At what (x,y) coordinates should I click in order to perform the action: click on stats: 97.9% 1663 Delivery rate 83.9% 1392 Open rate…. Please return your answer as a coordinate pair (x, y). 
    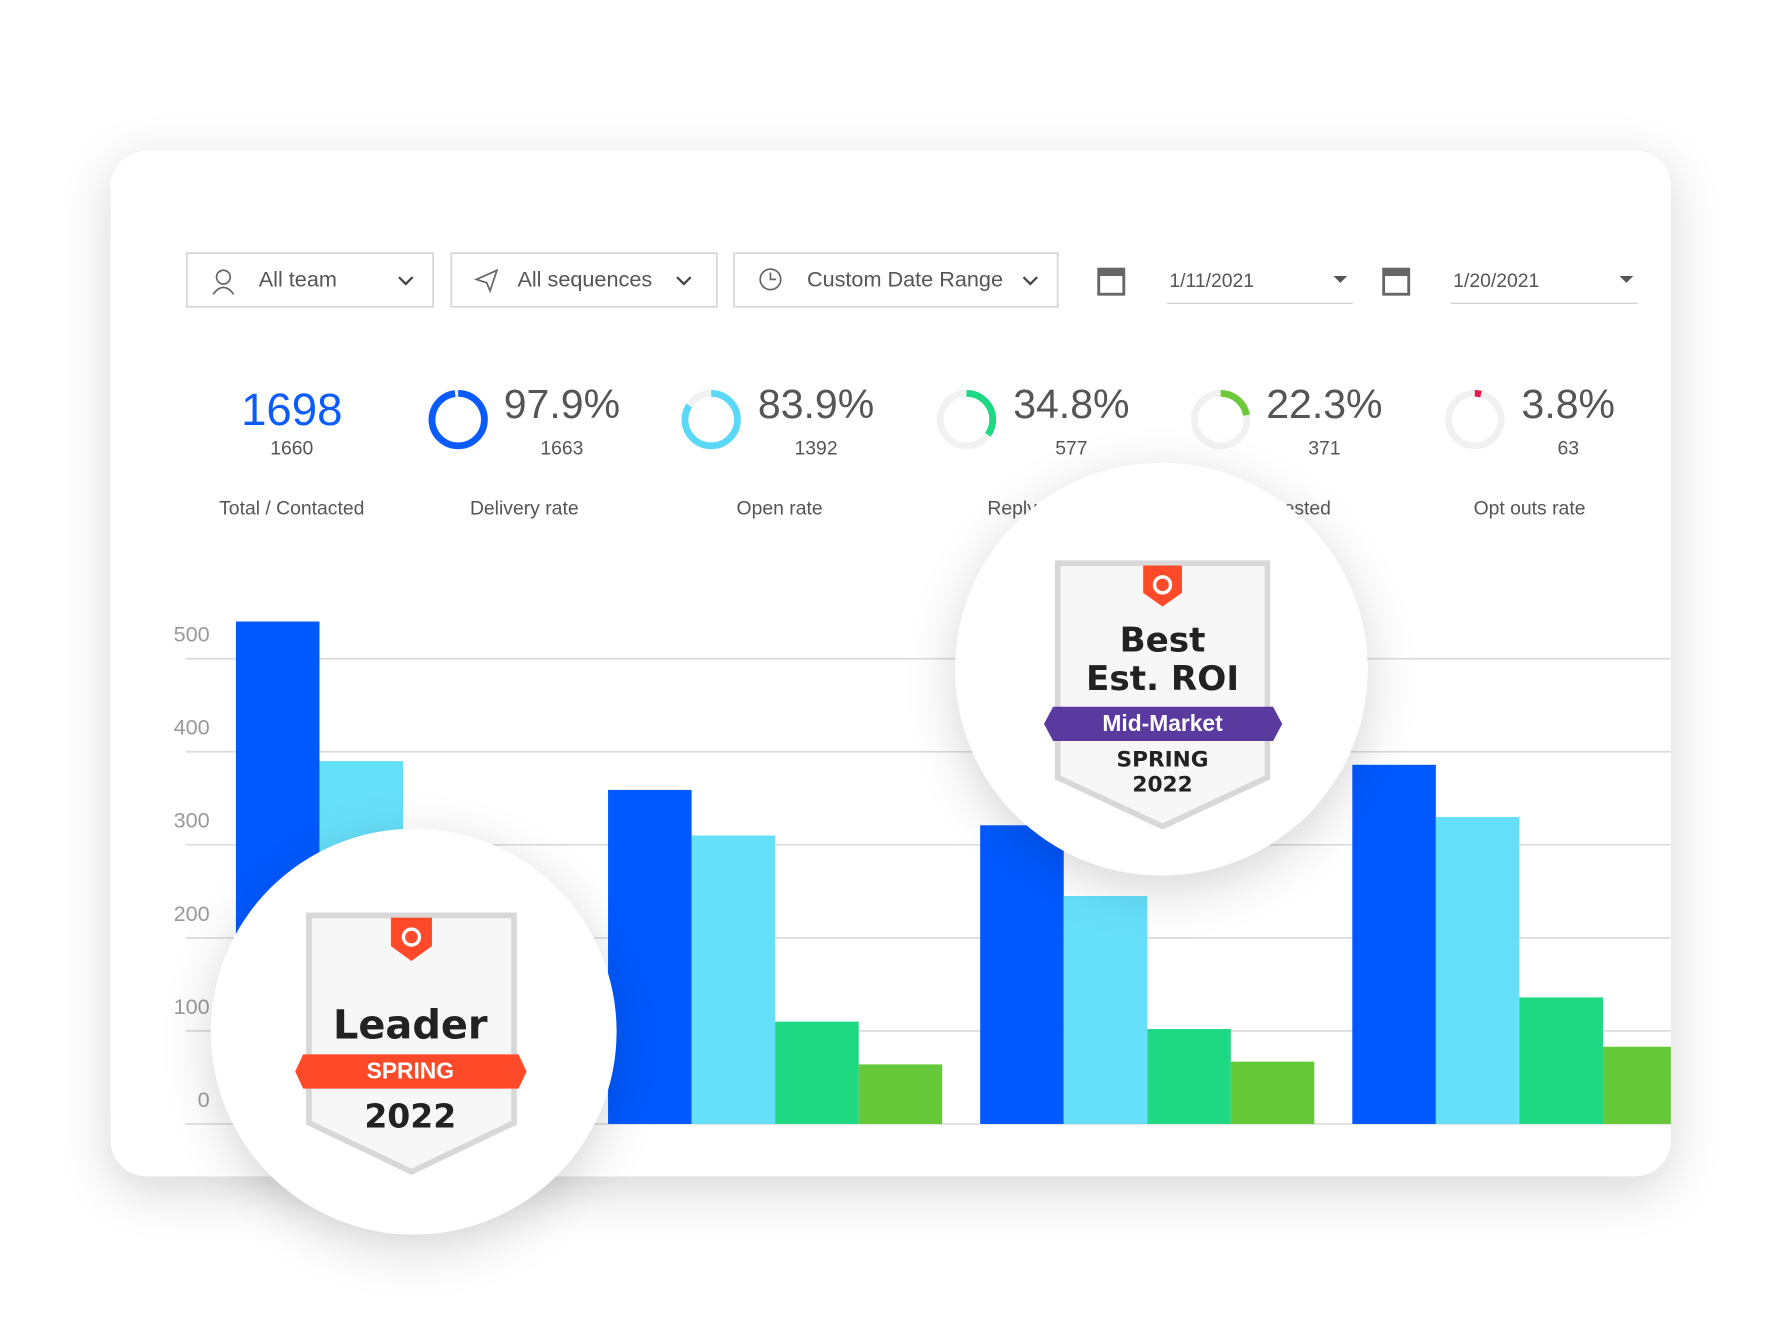
    Looking at the image, I should click on (1022, 450).